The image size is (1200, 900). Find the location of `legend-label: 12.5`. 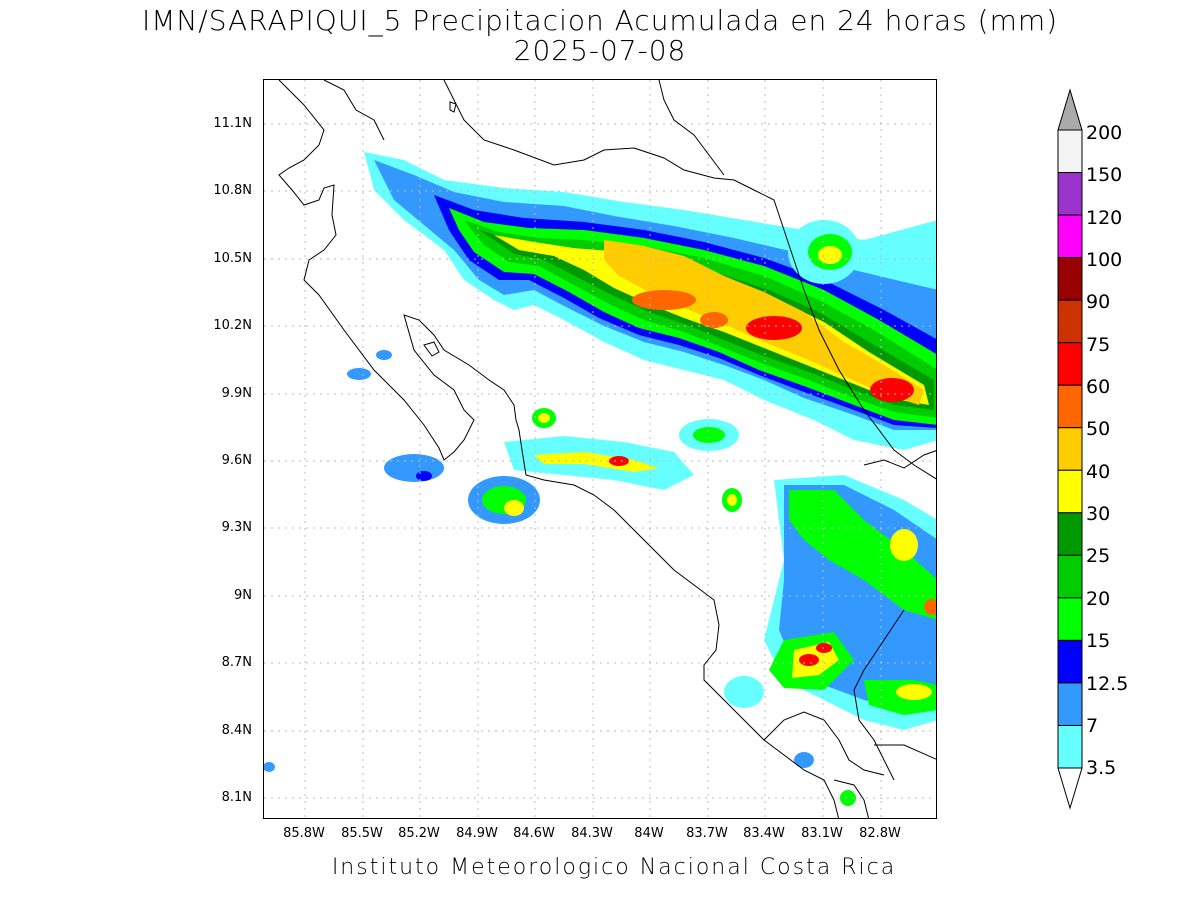

legend-label: 12.5 is located at coordinates (1107, 684).